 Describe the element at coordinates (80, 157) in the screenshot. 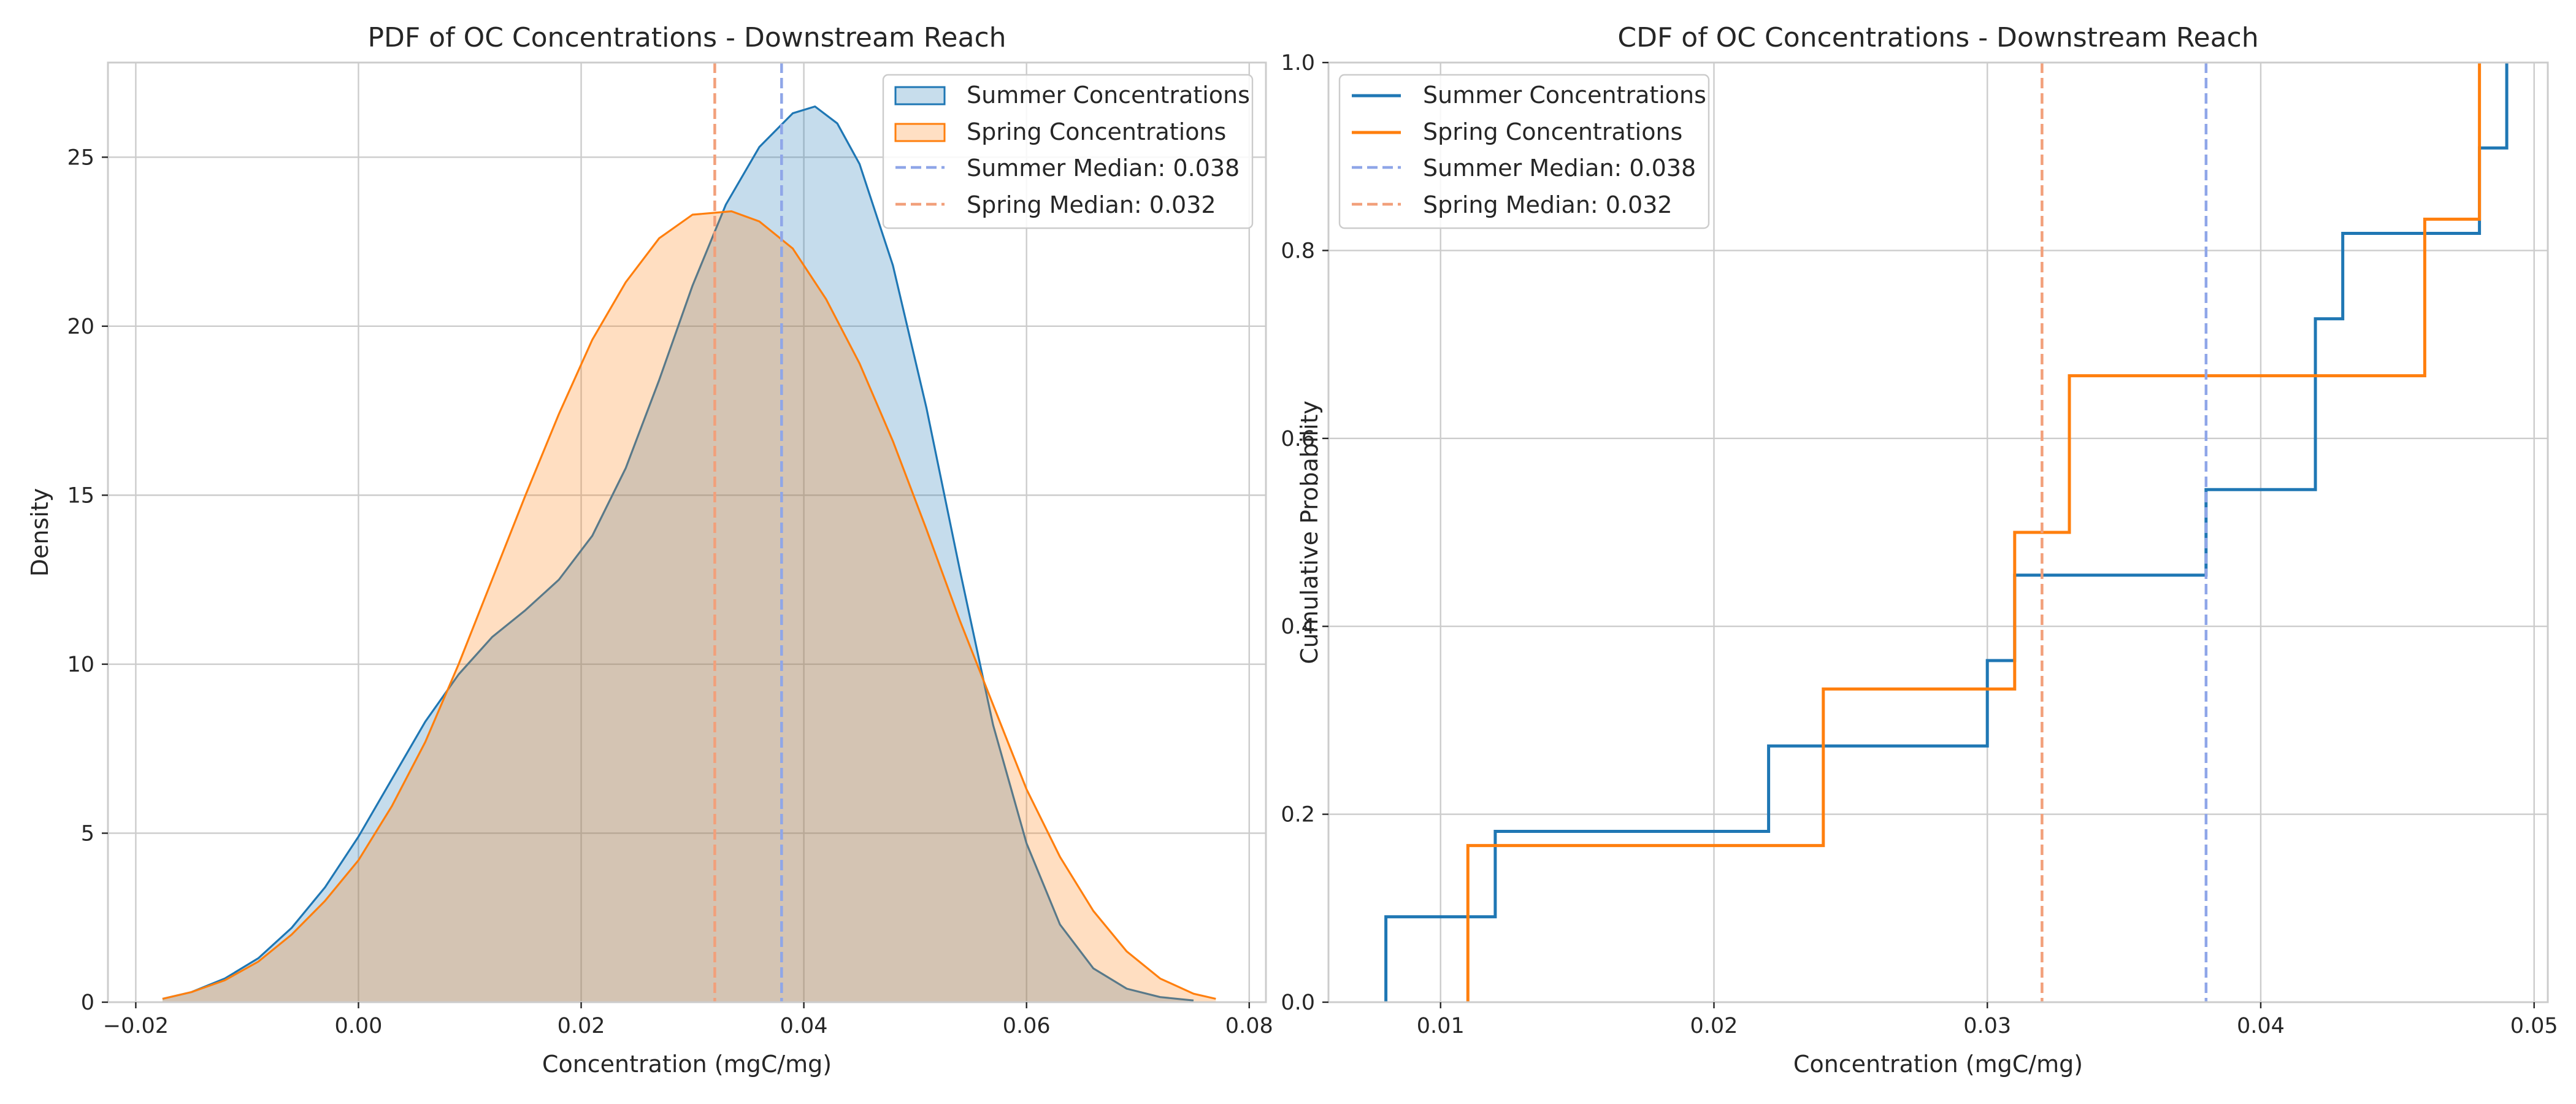

I see `pdf-y-tick-label: 25` at that location.